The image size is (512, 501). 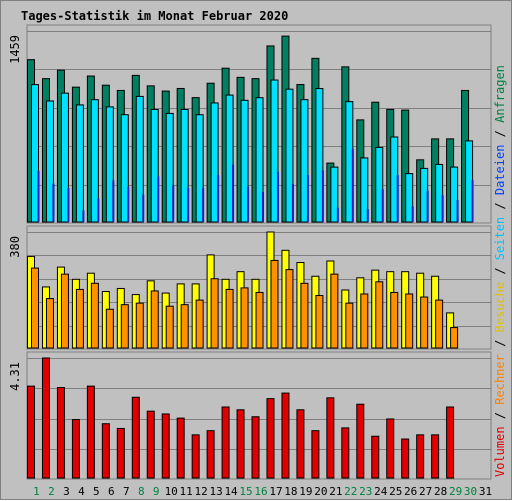 I want to click on day-label-10: 10, so click(x=171, y=491).